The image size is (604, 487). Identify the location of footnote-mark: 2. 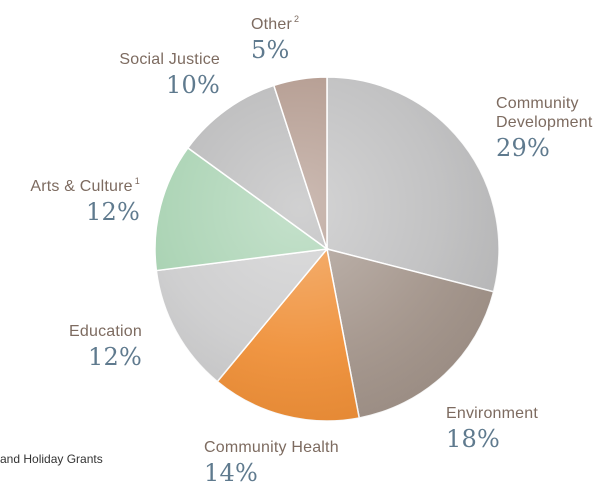
(296, 19).